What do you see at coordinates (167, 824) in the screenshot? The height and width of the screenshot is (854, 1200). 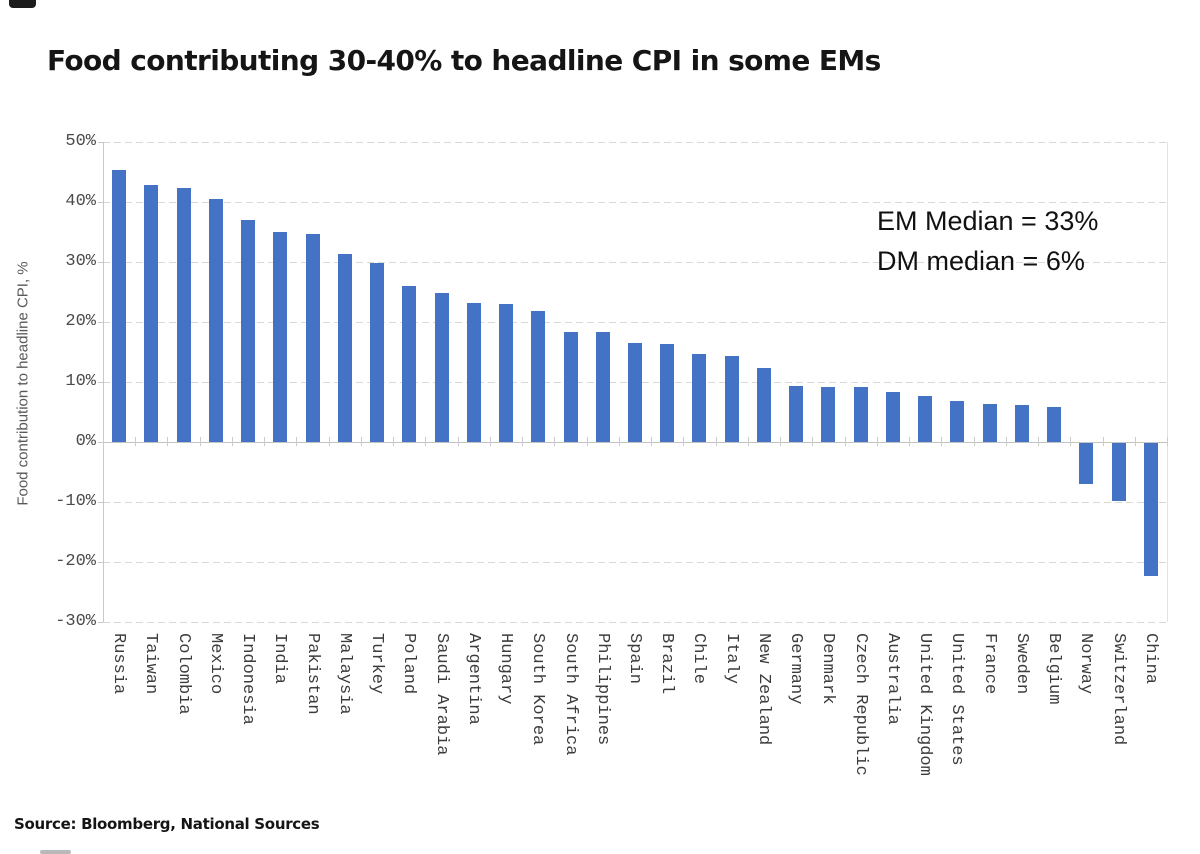 I see `source-note: Source: Bloomberg, National Sources` at bounding box center [167, 824].